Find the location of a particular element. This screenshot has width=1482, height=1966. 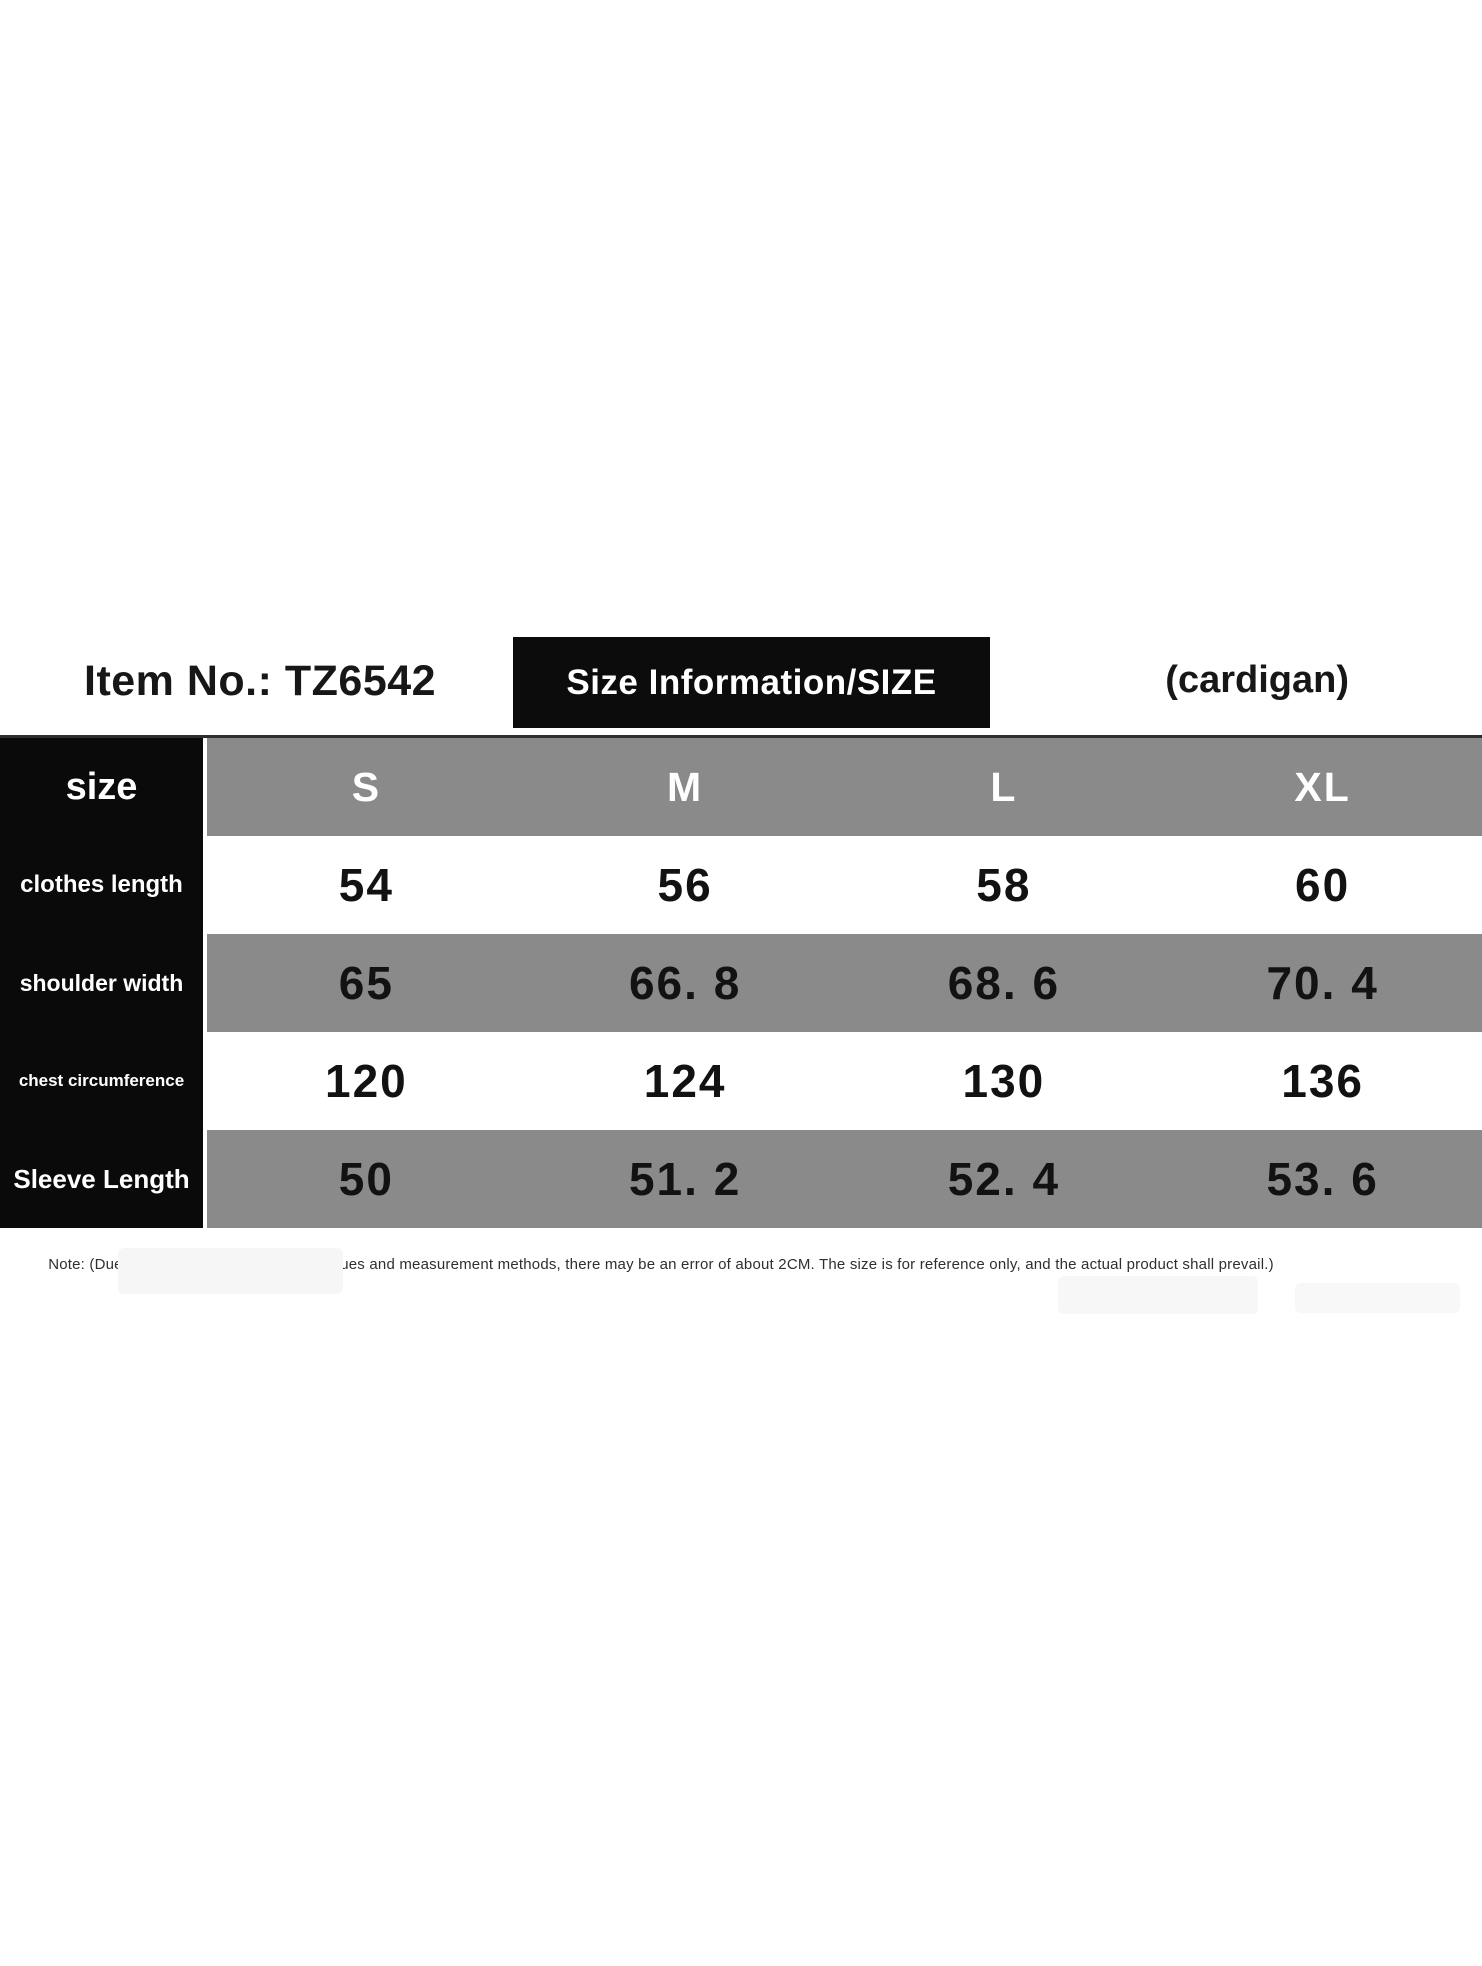

cell-chest-circumference-m: 124 is located at coordinates (685, 1081).